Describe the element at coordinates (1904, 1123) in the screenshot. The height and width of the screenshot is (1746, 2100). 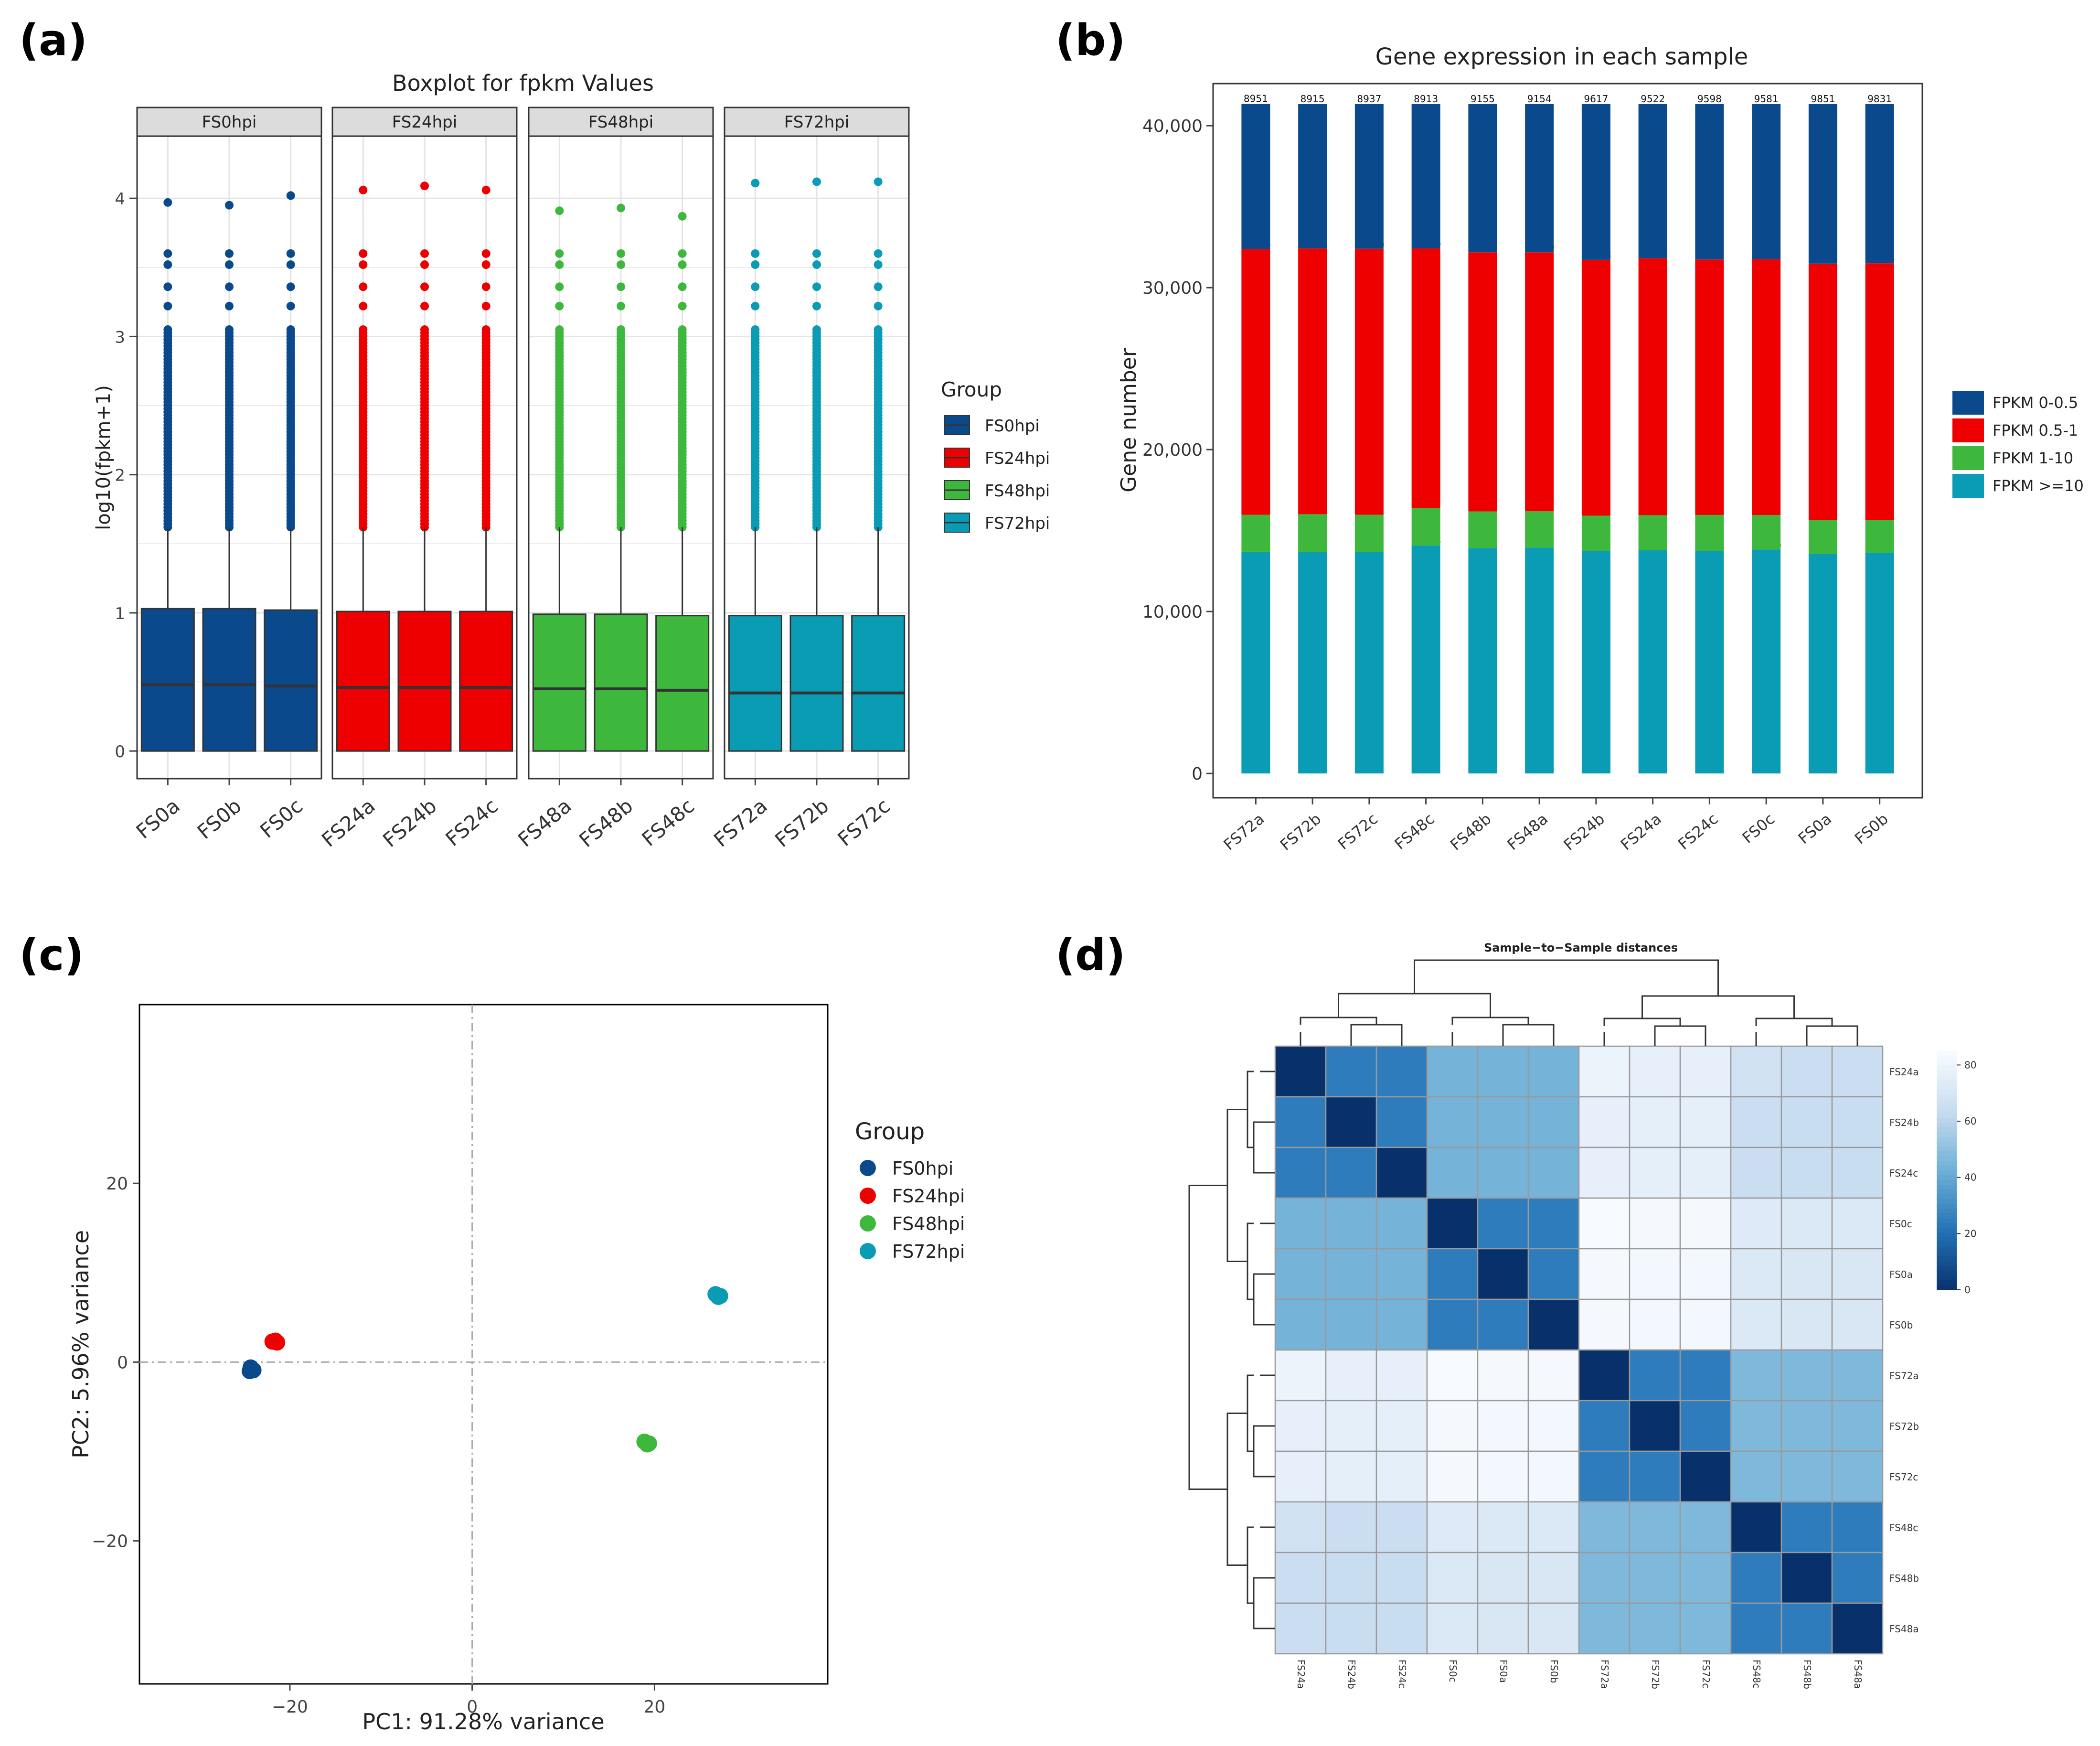
I see `panel-d-row-label: FS24b` at that location.